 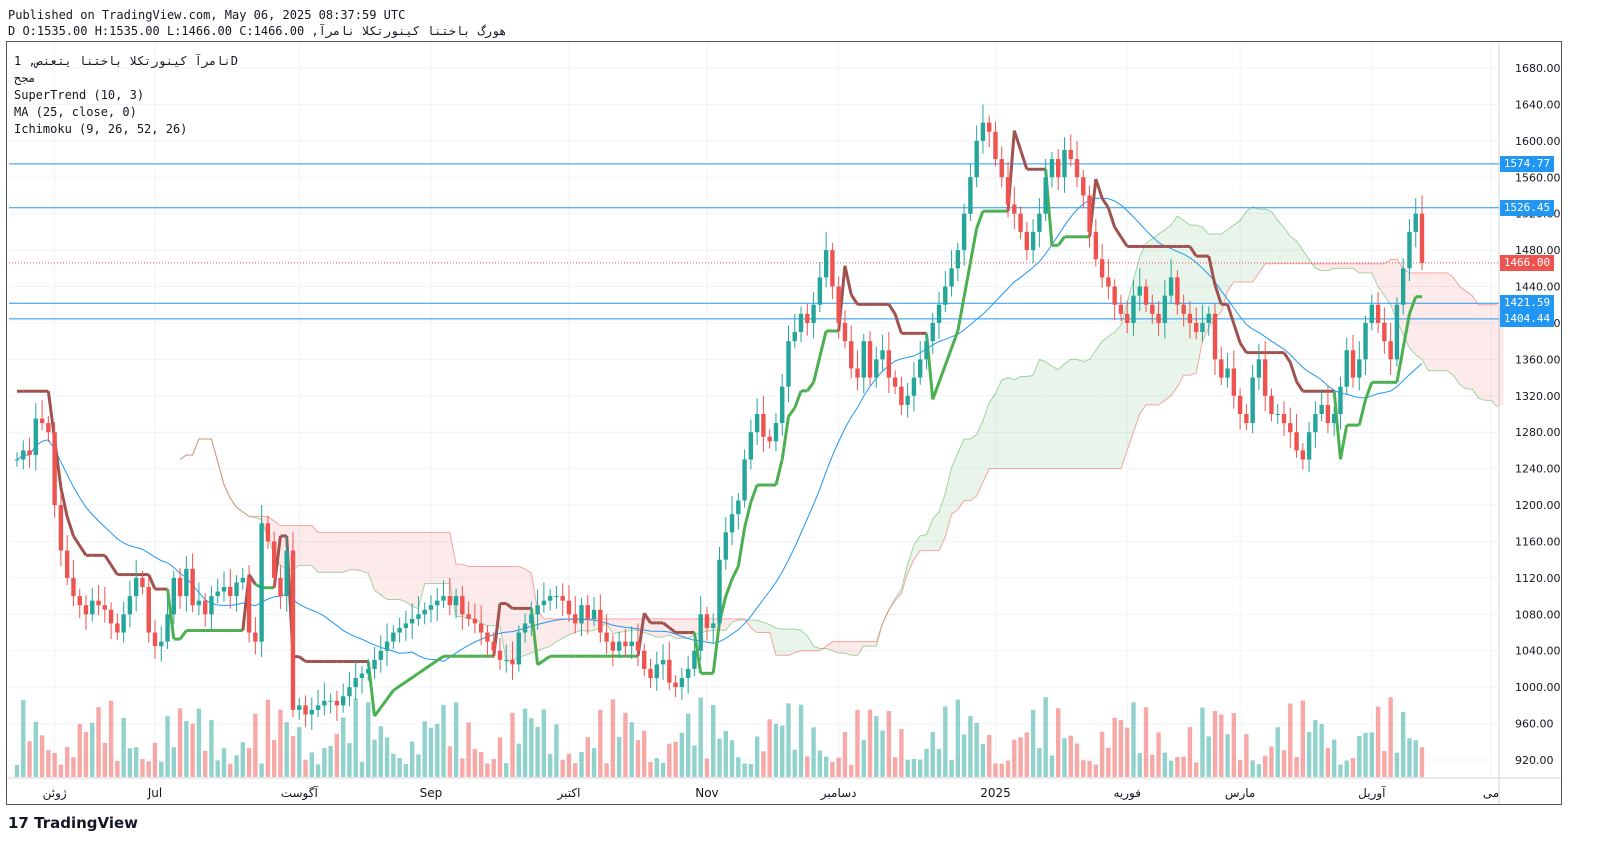 What do you see at coordinates (73, 823) in the screenshot?
I see `tradingview-logo: 17 TradingView` at bounding box center [73, 823].